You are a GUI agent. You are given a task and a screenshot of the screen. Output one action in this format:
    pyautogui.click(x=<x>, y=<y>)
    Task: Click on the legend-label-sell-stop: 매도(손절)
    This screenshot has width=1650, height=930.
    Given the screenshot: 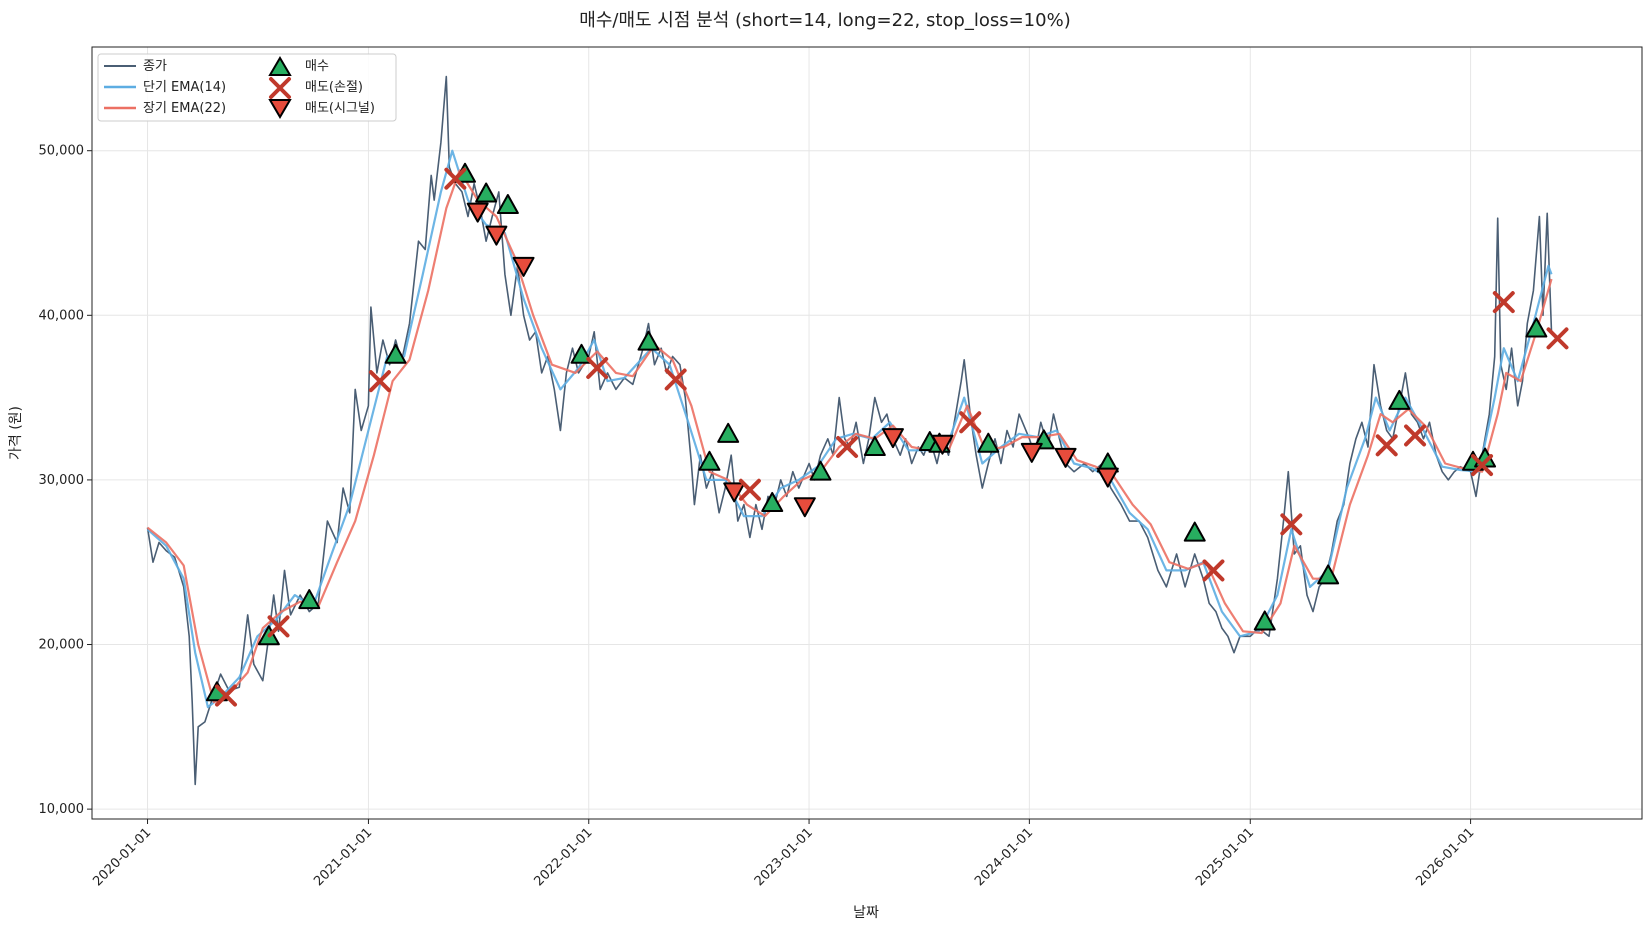 What is the action you would take?
    pyautogui.click(x=334, y=87)
    